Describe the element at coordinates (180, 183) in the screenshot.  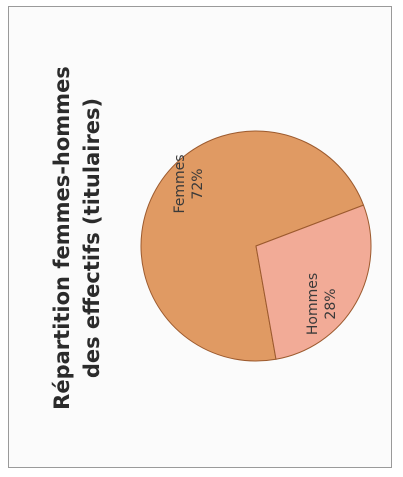
I see `slice-name-label-femmes: Femmes` at that location.